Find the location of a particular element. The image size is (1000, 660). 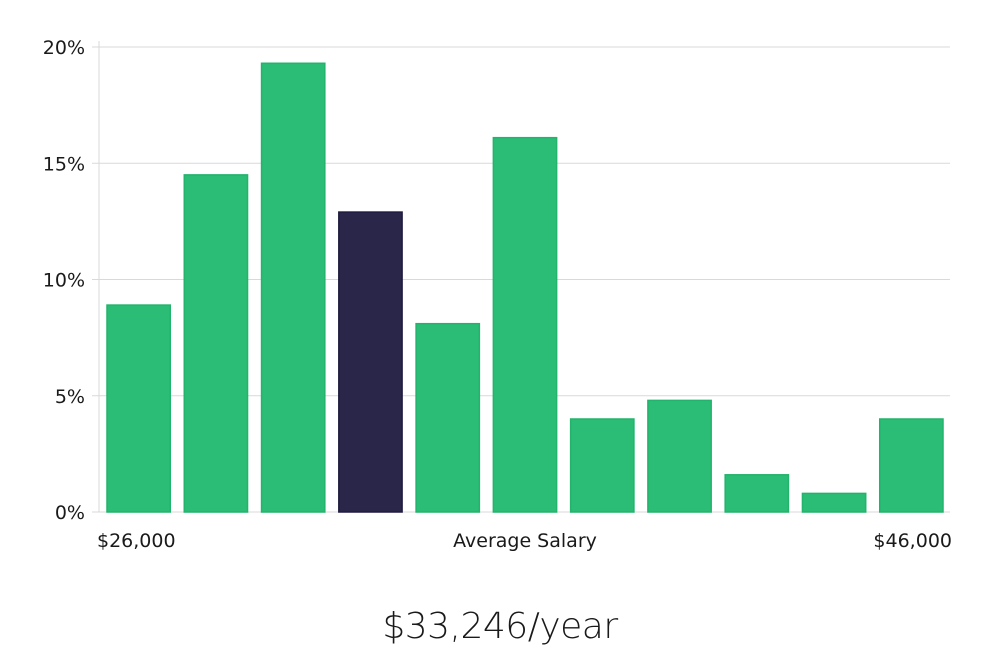

x-max-label: $46,000 is located at coordinates (912, 541).